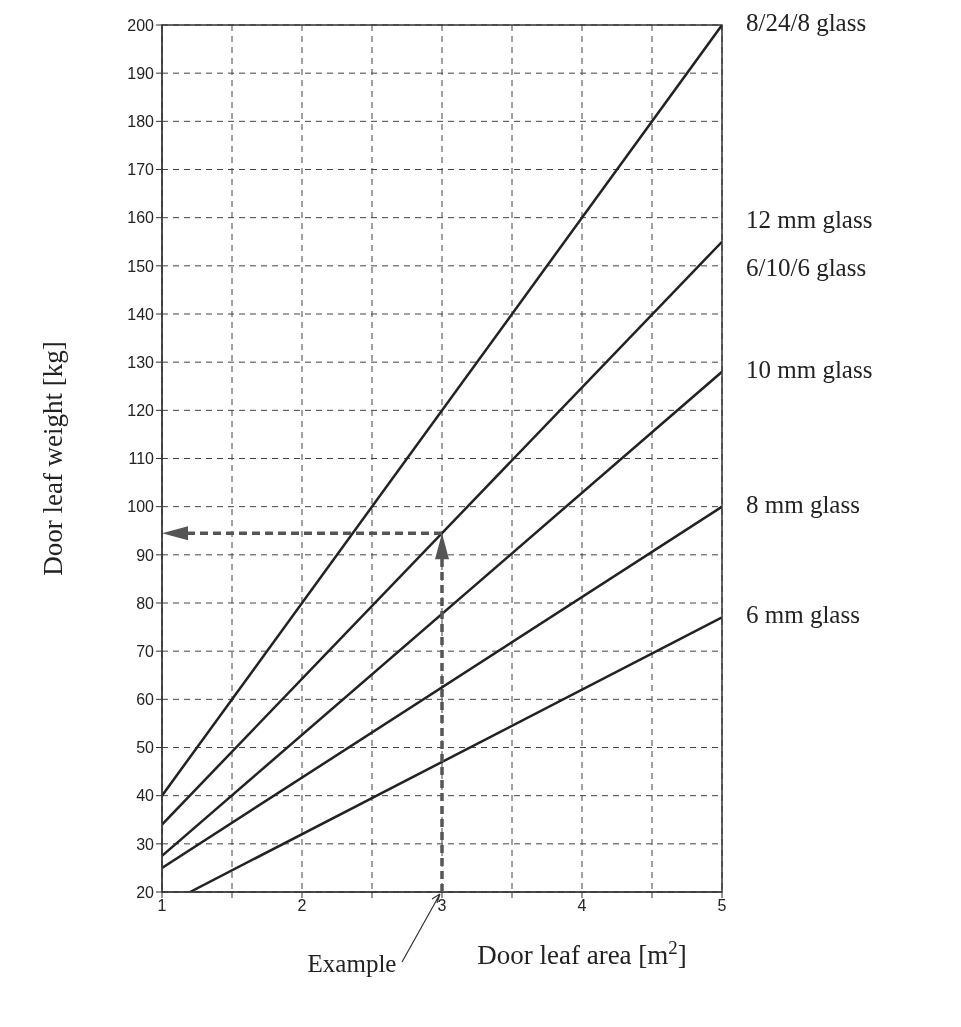 The height and width of the screenshot is (1027, 961). I want to click on y-tick-label: 20, so click(145, 892).